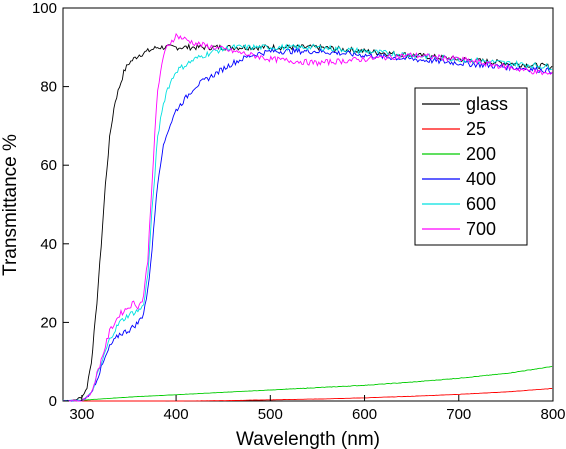  Describe the element at coordinates (364, 414) in the screenshot. I see `x-tick-label: 600` at that location.